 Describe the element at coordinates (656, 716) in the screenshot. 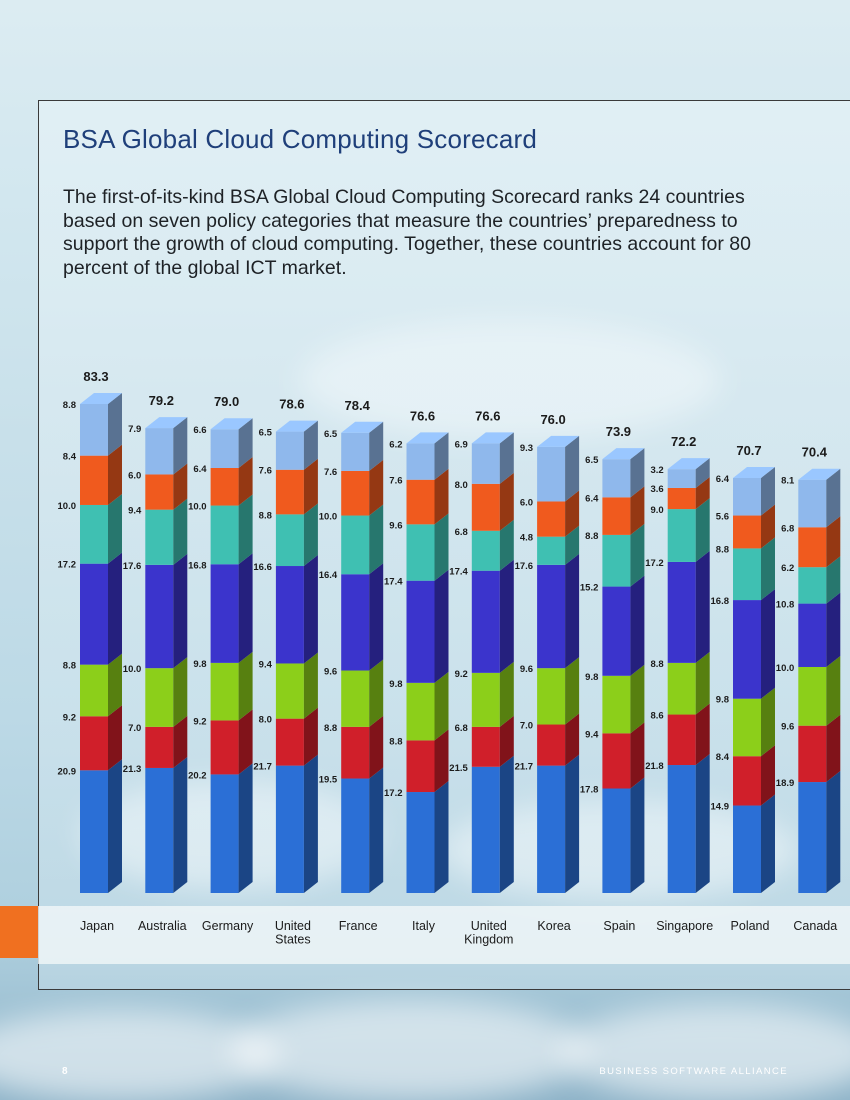

I see `segment-value-label: 8.6` at that location.